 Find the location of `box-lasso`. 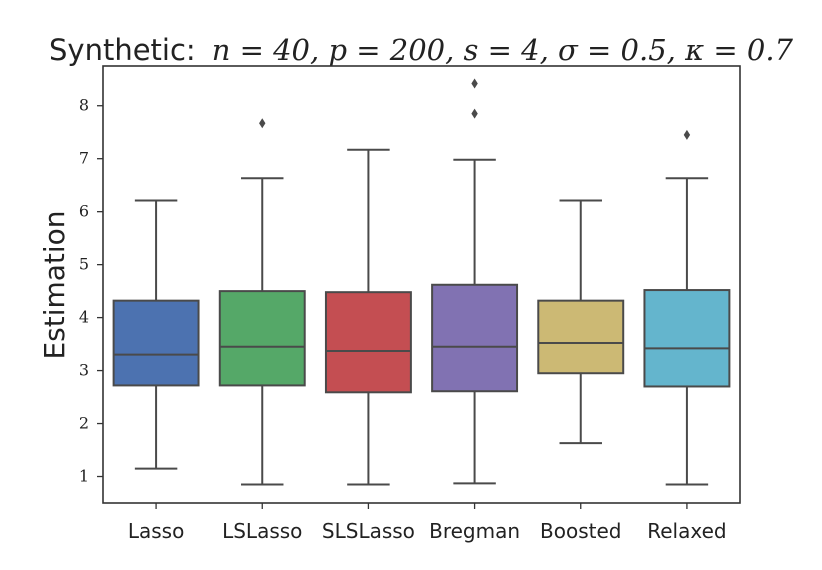

box-lasso is located at coordinates (156, 343).